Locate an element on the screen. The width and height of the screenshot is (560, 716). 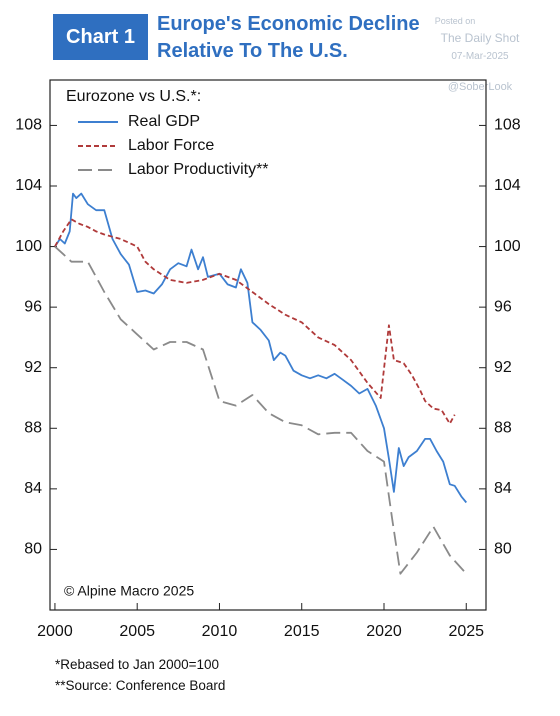
x-tick-label: 2015 is located at coordinates (302, 631).